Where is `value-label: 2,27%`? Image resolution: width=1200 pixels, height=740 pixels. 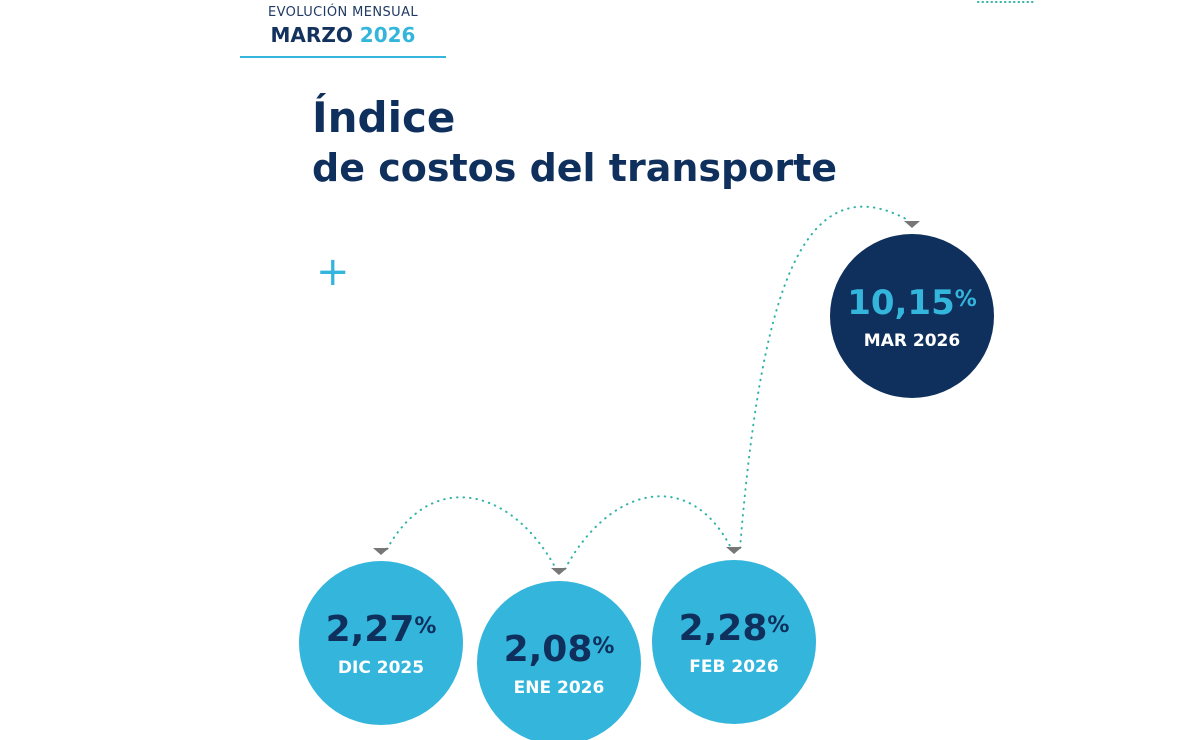
value-label: 2,27% is located at coordinates (381, 629).